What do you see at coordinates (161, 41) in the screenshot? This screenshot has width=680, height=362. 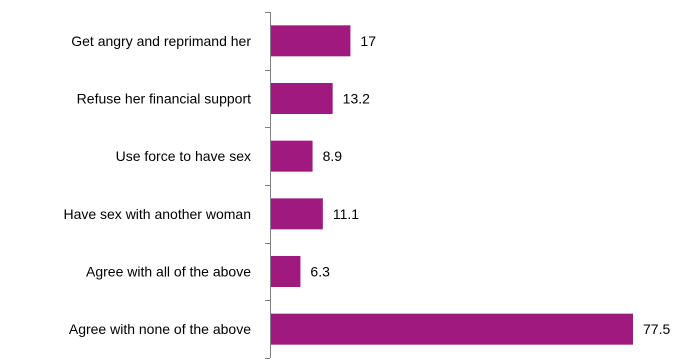 I see `category-label: Get angry and reprimand her` at bounding box center [161, 41].